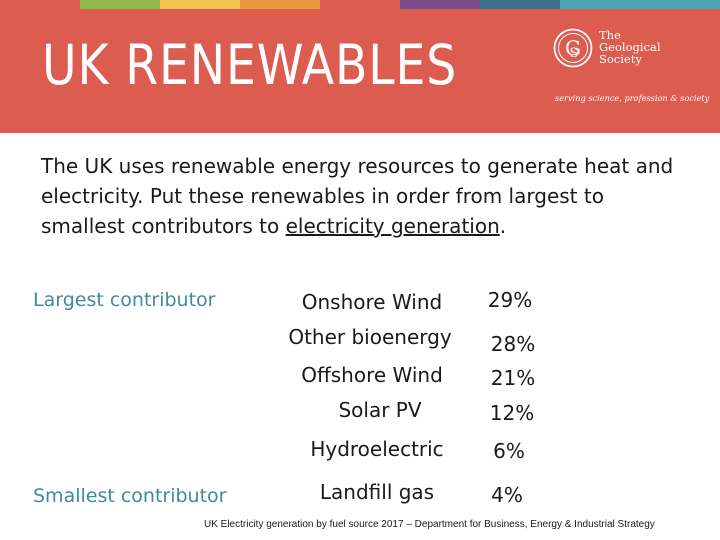  Describe the element at coordinates (513, 378) in the screenshot. I see `source-percent: 21%` at that location.